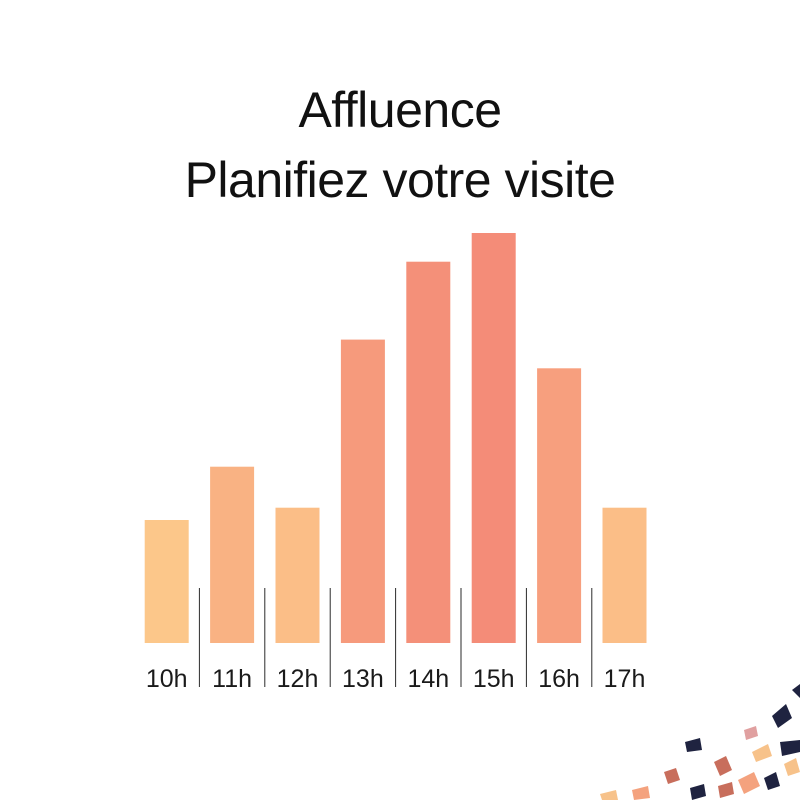 The height and width of the screenshot is (800, 800). Describe the element at coordinates (363, 679) in the screenshot. I see `x-tick-label-13h: 13h` at that location.